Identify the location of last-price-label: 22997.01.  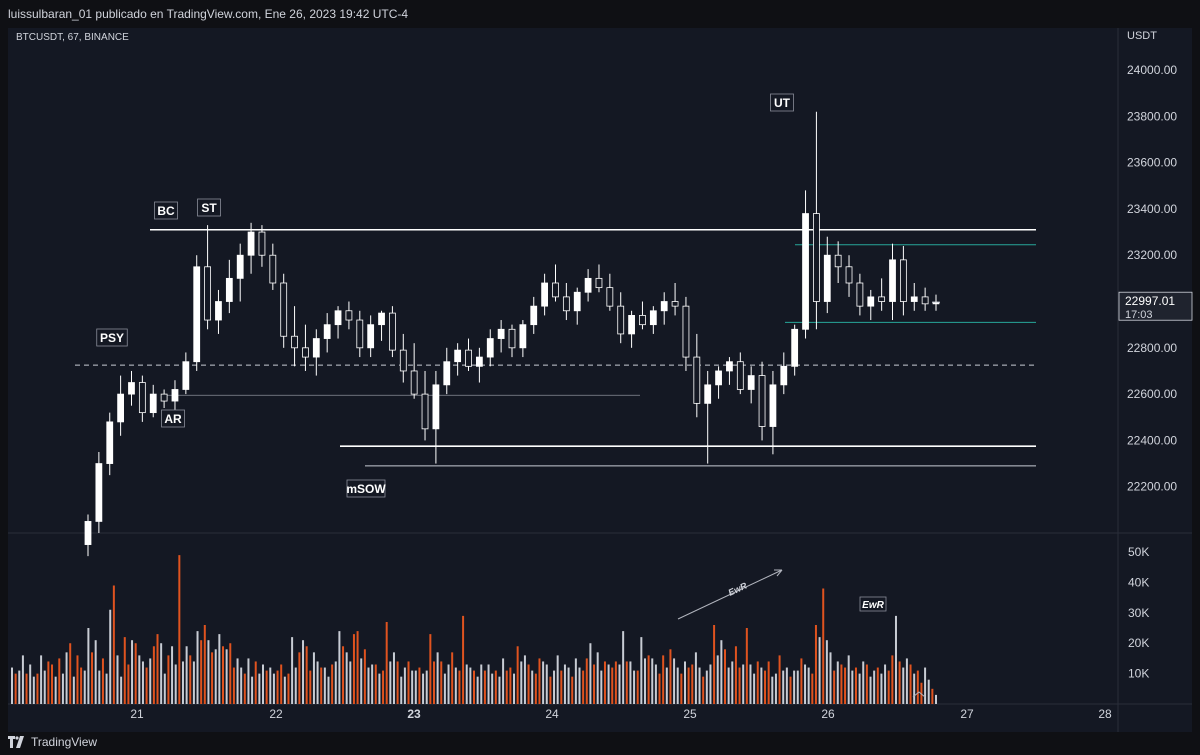
(1150, 301).